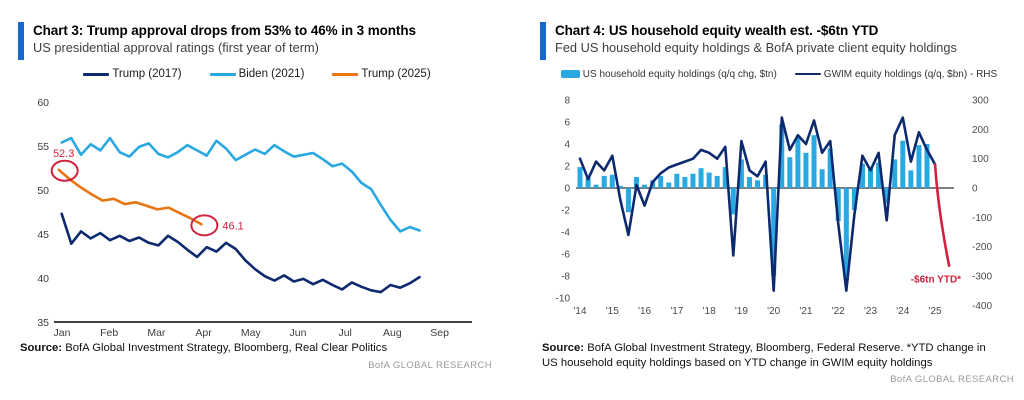 This screenshot has height=400, width=1024. I want to click on left-axis-tick-label: 4, so click(567, 145).